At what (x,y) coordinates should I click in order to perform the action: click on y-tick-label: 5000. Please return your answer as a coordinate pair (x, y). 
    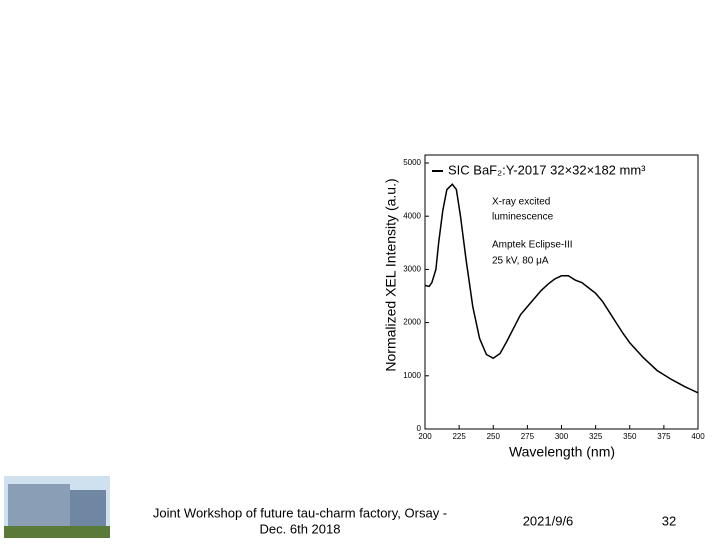
    Looking at the image, I should click on (412, 162).